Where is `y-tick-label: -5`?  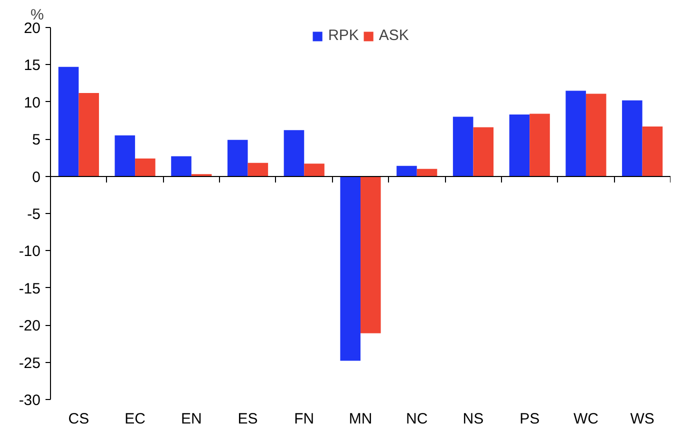 y-tick-label: -5 is located at coordinates (34, 214).